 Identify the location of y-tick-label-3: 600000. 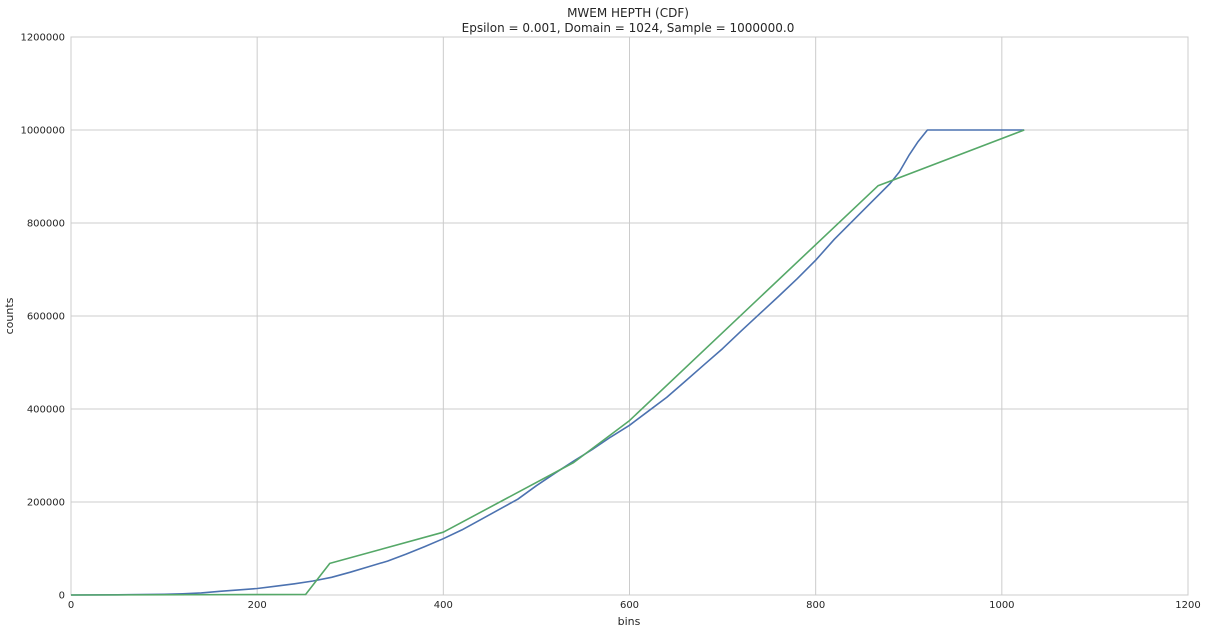
(46, 317).